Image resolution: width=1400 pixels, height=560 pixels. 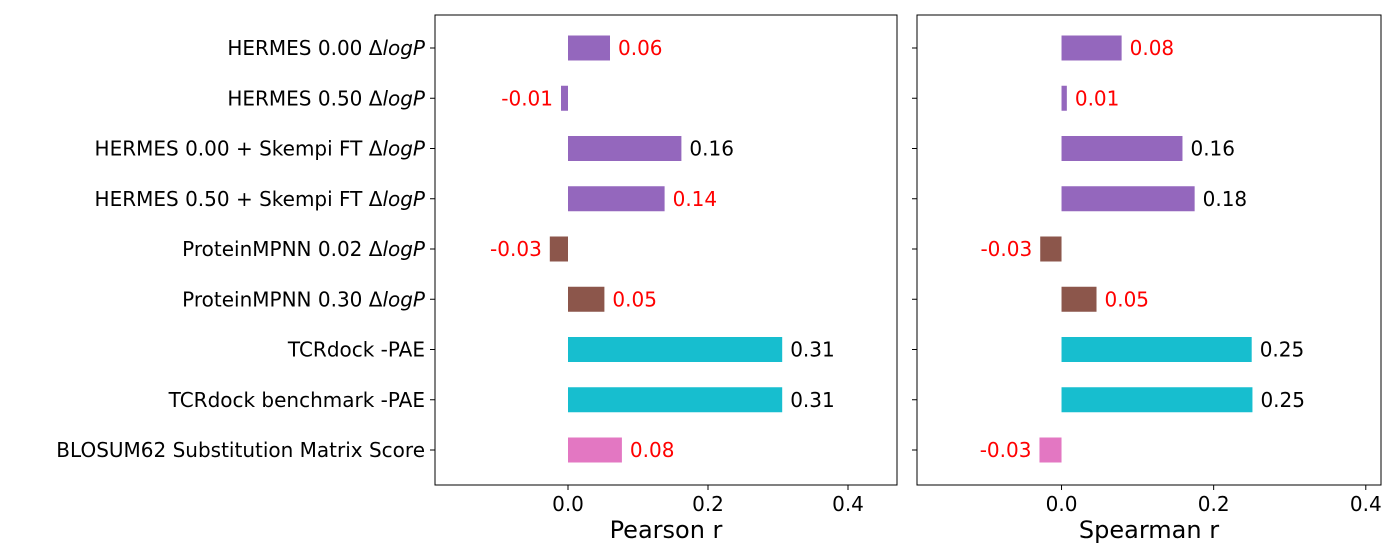 I want to click on category-label-blosum62-substitution-matrix-score: BLOSUM62 Substitution Matrix Score, so click(x=240, y=450).